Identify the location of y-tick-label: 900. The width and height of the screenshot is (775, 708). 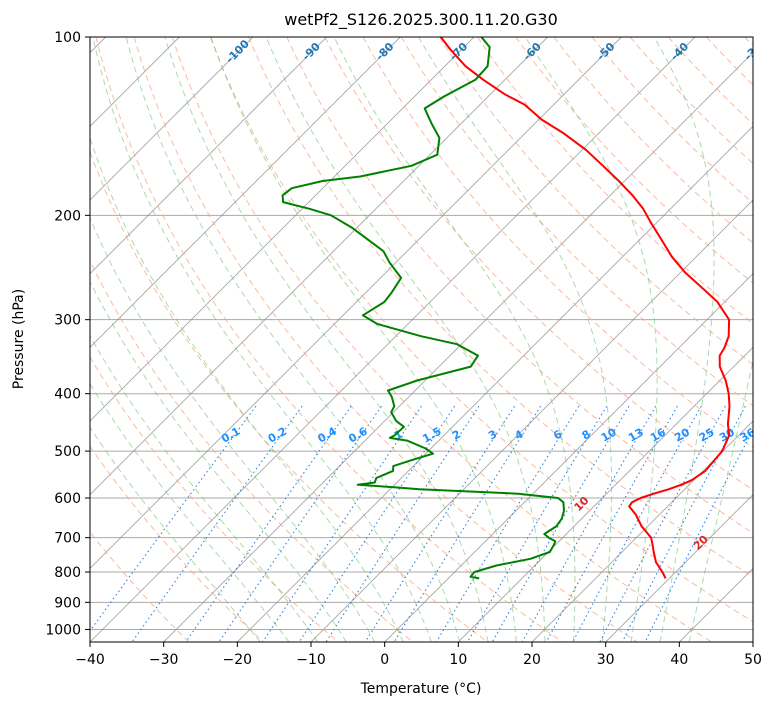
(67, 603).